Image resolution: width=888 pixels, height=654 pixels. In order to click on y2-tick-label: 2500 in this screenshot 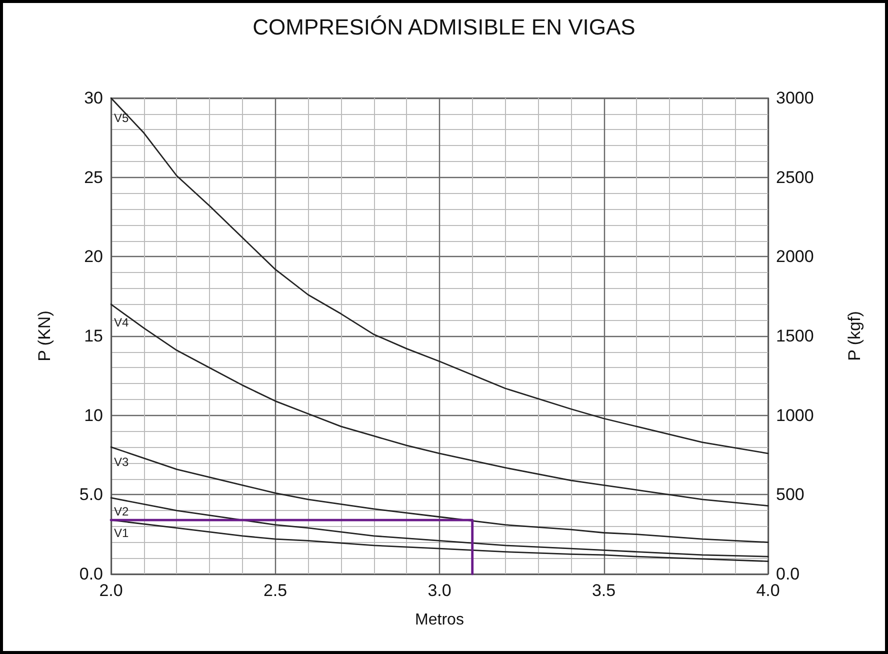, I will do `click(795, 177)`.